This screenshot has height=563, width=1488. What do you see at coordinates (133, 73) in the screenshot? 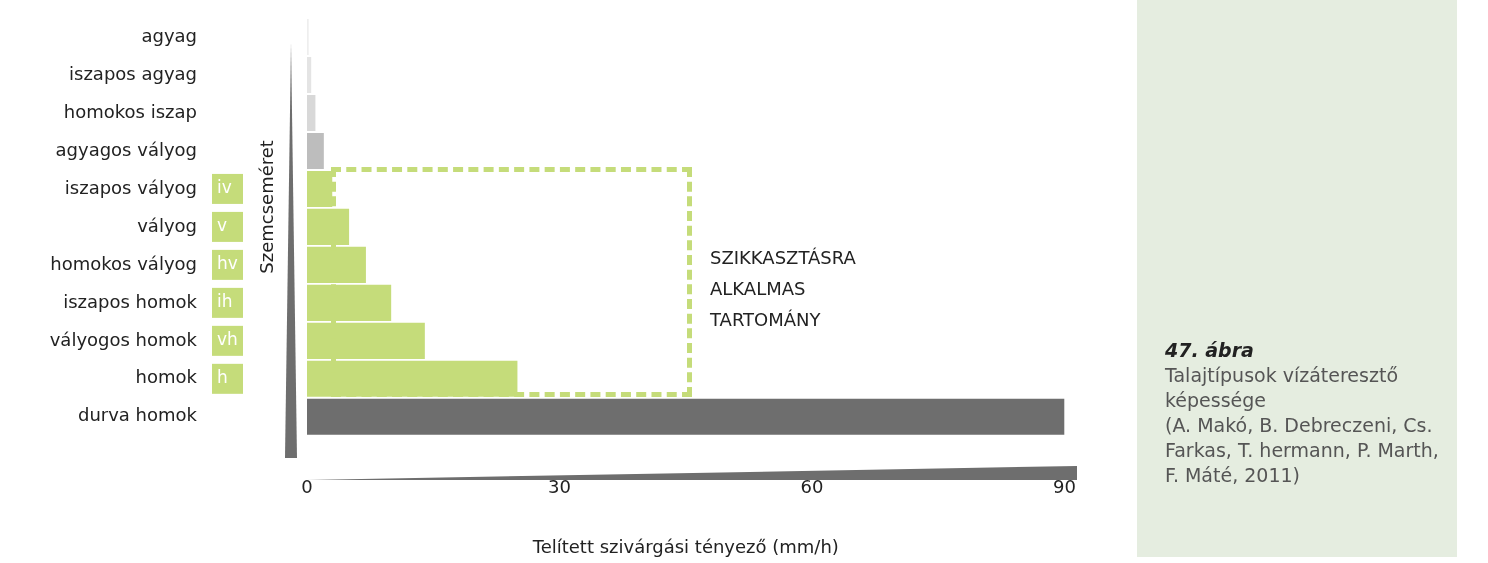
I see `y-tick-label: iszapos agyag` at bounding box center [133, 73].